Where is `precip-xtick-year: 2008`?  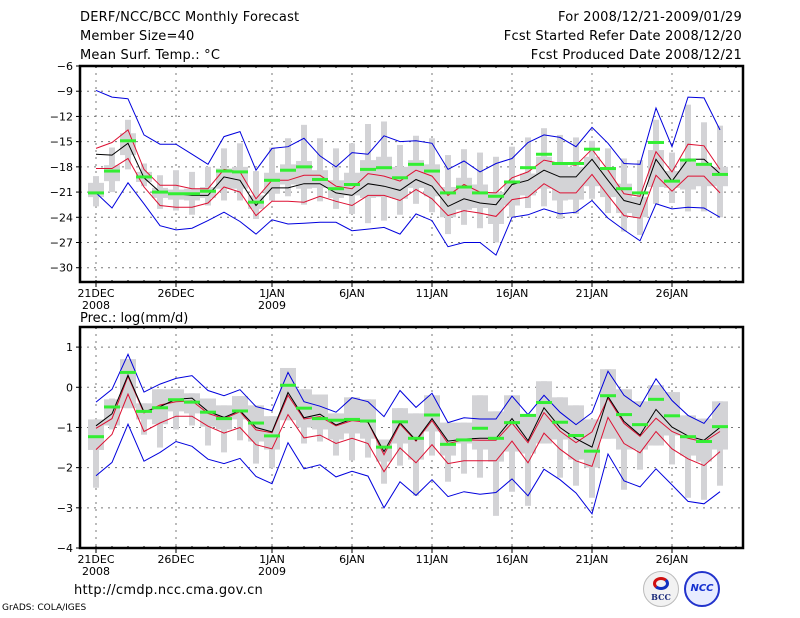
precip-xtick-year: 2008 is located at coordinates (96, 571).